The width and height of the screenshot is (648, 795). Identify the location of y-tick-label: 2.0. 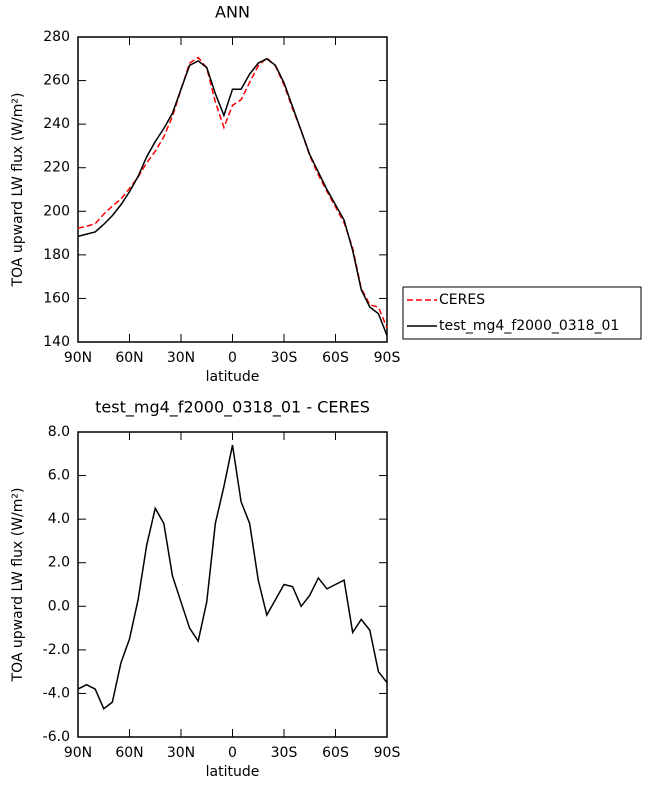
(59, 563).